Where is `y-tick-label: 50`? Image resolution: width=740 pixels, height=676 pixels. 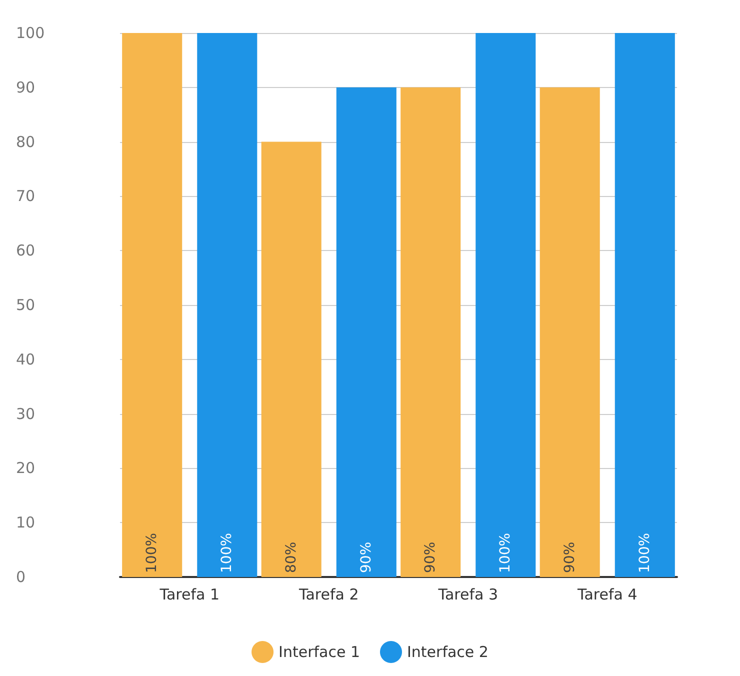 y-tick-label: 50 is located at coordinates (26, 305).